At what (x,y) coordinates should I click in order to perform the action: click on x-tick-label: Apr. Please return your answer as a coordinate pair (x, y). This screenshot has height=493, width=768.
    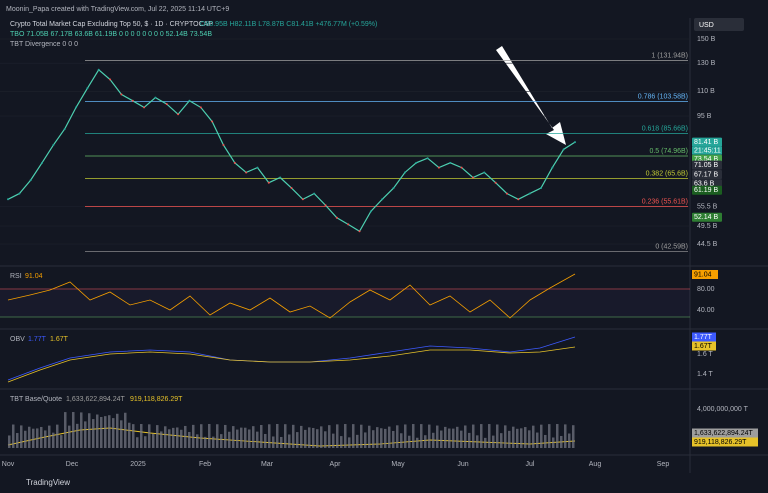
    Looking at the image, I should click on (336, 464).